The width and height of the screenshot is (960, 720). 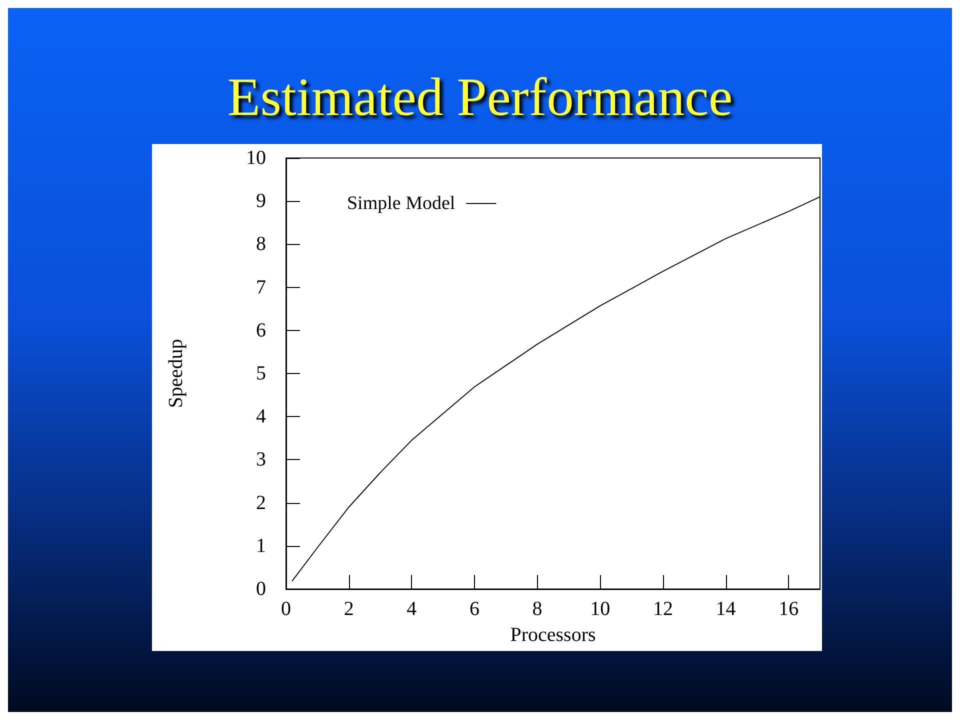 I want to click on x-tick-label: 4, so click(x=411, y=609).